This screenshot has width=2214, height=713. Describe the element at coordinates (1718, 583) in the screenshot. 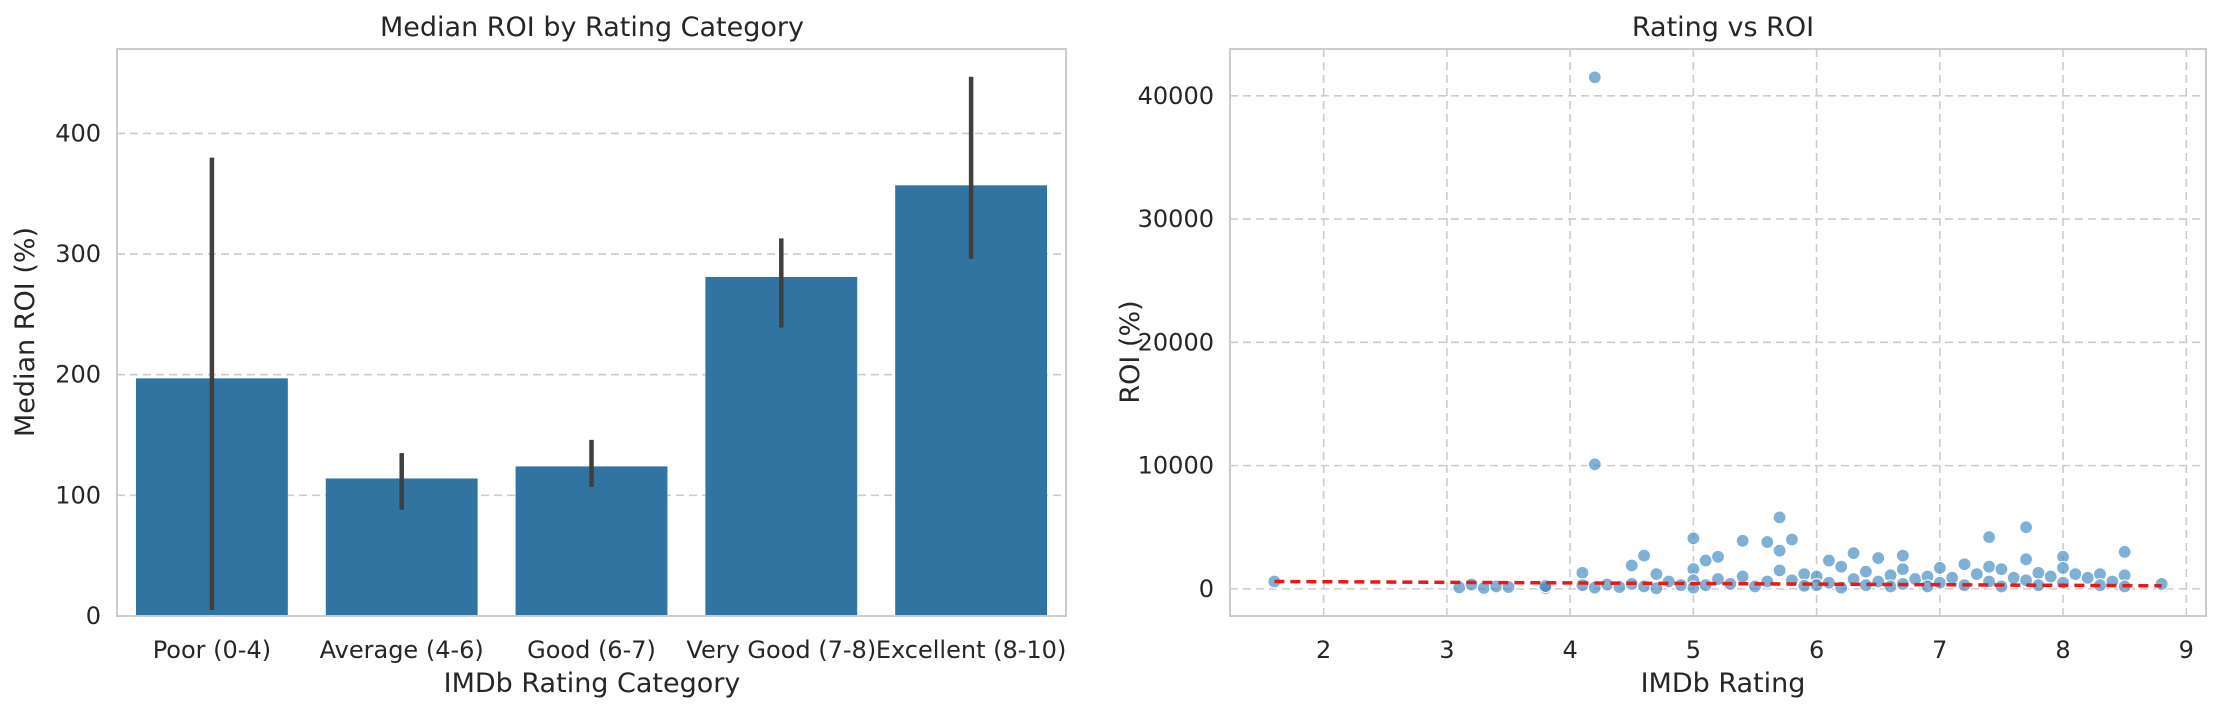

I see `scatter-trendline` at that location.